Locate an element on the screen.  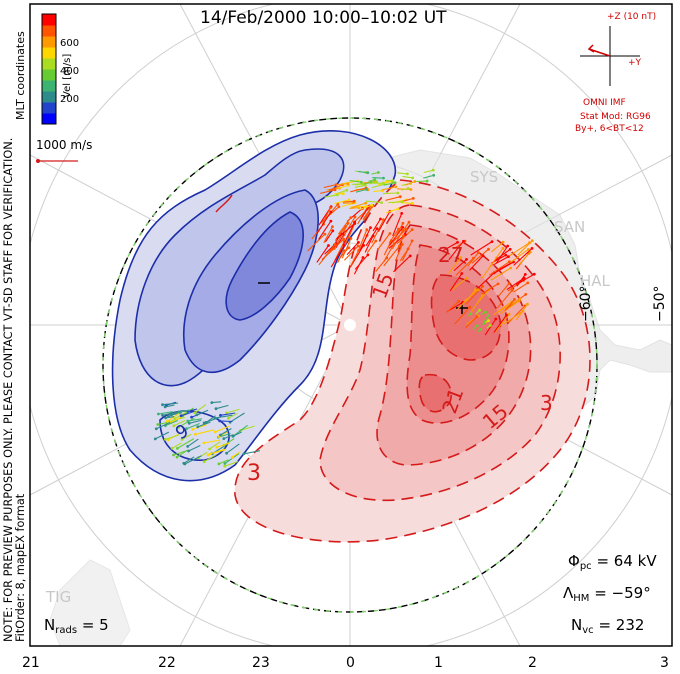
station-label: TIG is located at coordinates (59, 597).